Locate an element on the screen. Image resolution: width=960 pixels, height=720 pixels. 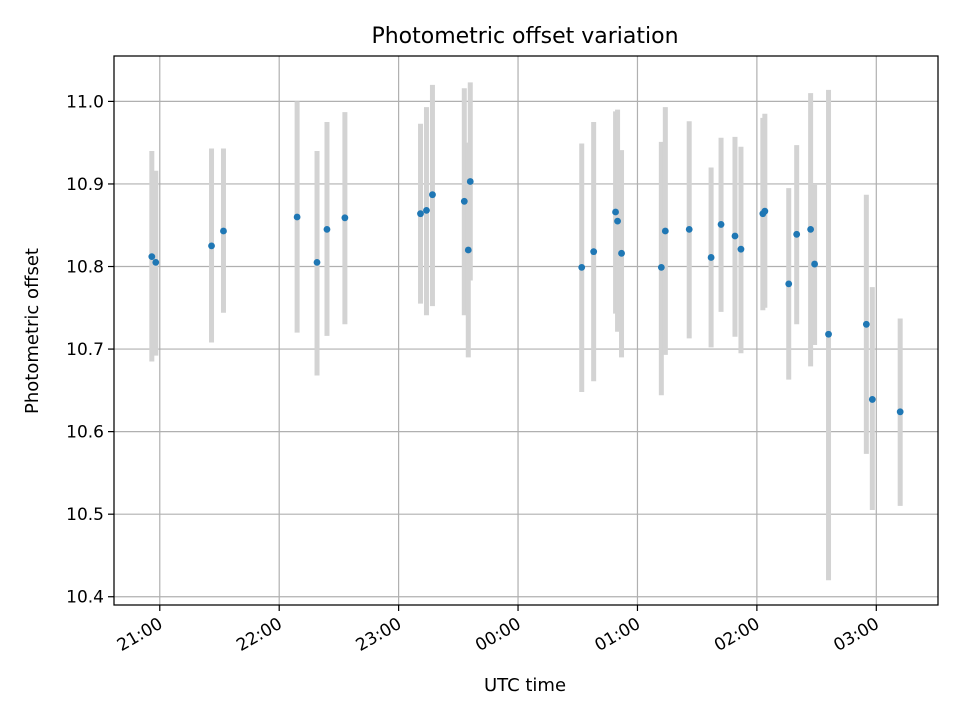
y-tick-label: 11.0 is located at coordinates (85, 102).